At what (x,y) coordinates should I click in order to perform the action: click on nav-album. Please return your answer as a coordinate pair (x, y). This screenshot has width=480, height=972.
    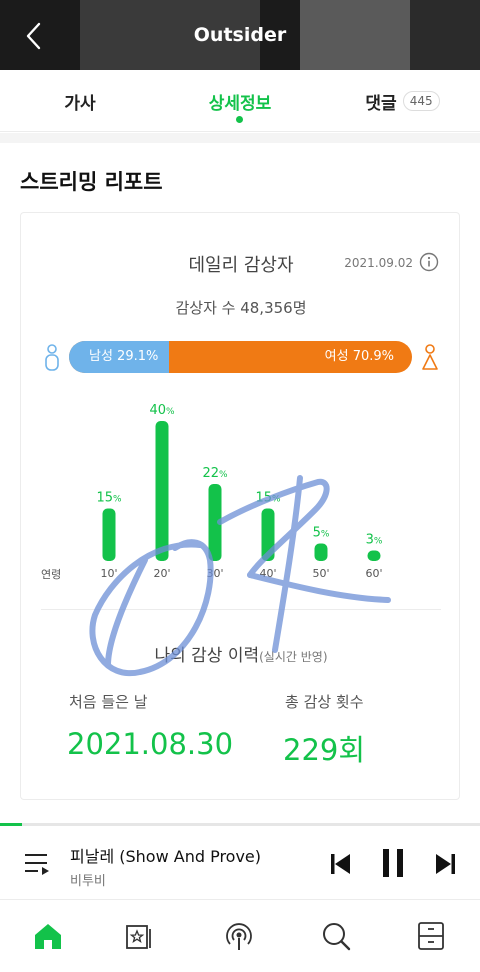
    Looking at the image, I should click on (138, 936).